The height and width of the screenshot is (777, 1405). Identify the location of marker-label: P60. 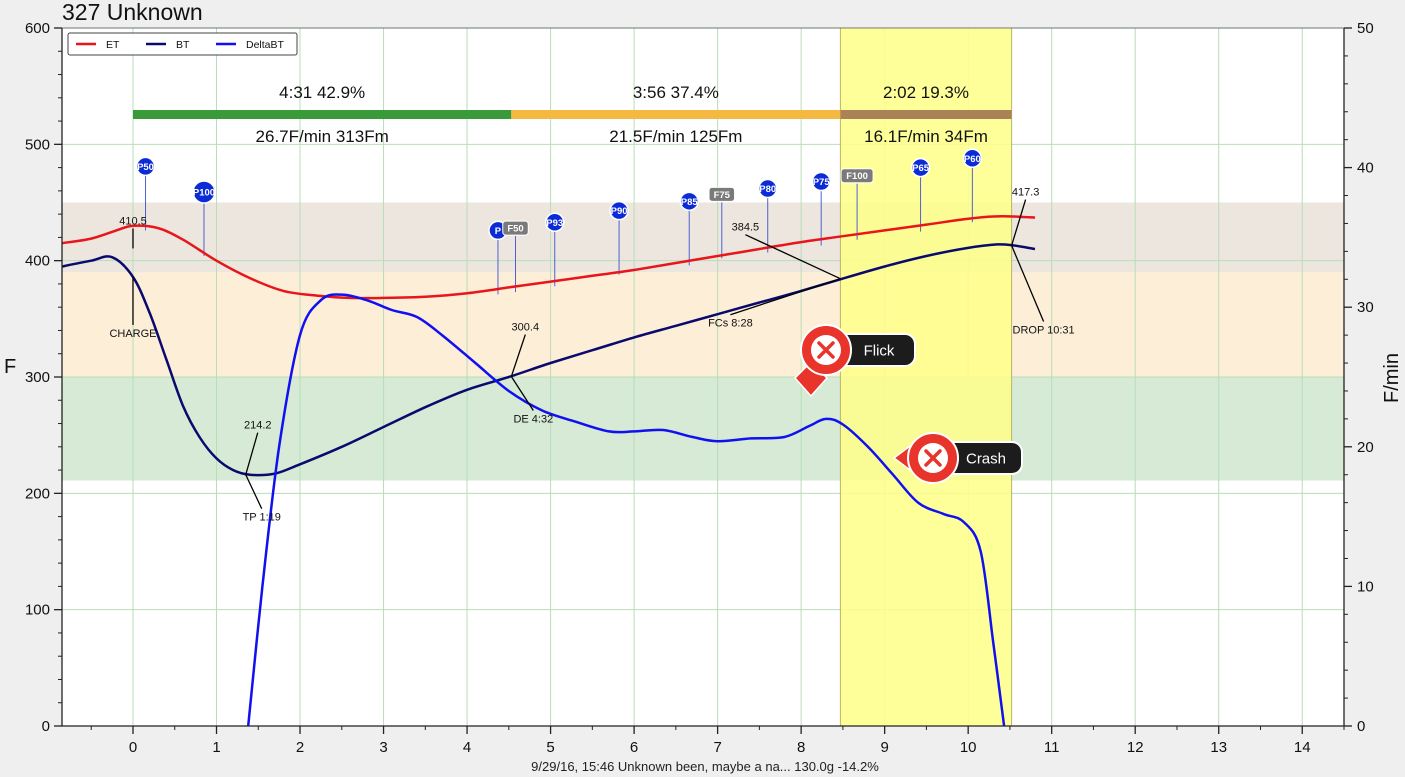
(972, 159).